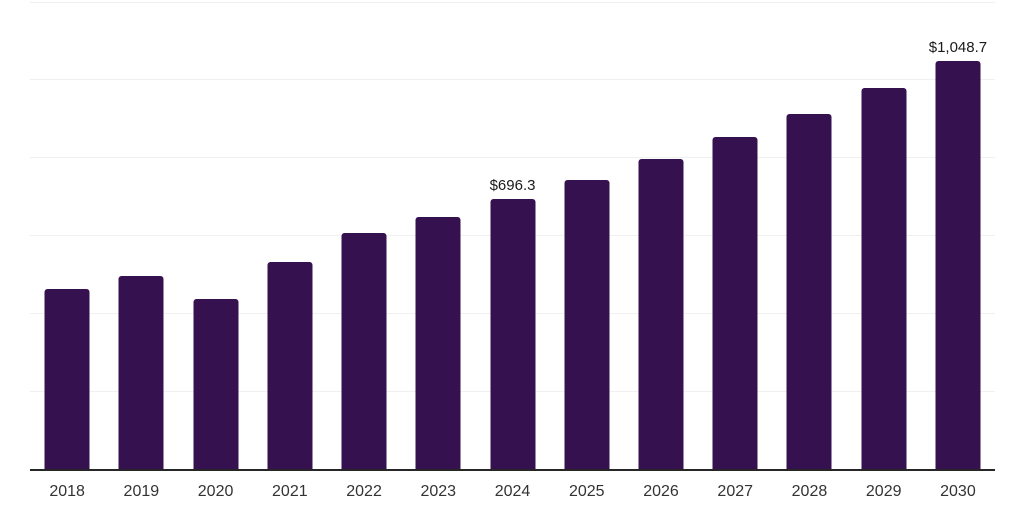 The image size is (1024, 512). I want to click on bar-2029, so click(884, 279).